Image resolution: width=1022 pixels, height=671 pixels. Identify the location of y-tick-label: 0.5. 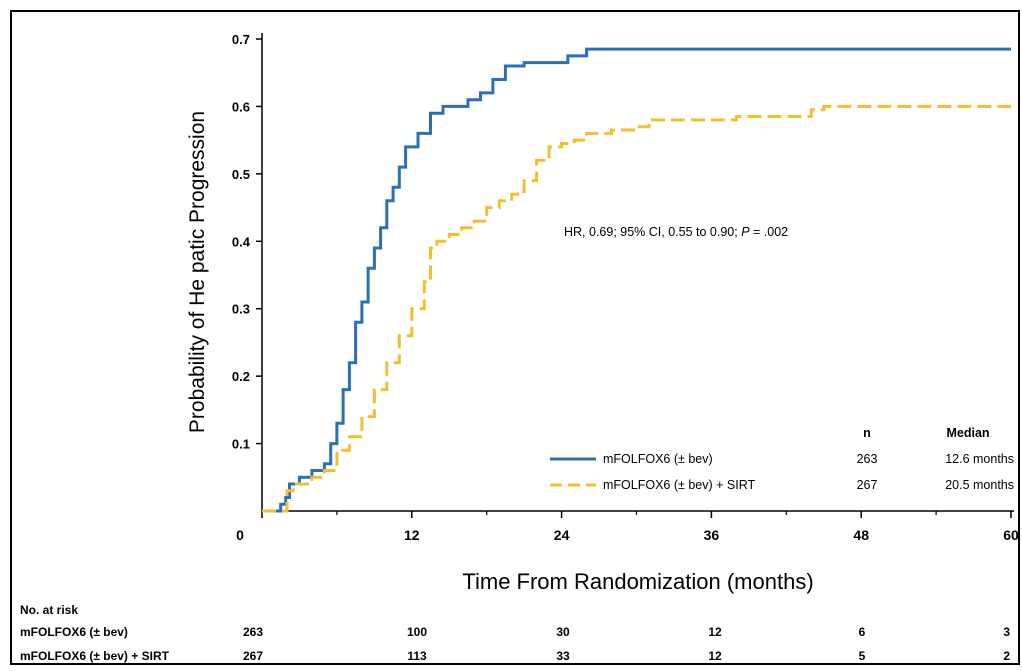
(241, 174).